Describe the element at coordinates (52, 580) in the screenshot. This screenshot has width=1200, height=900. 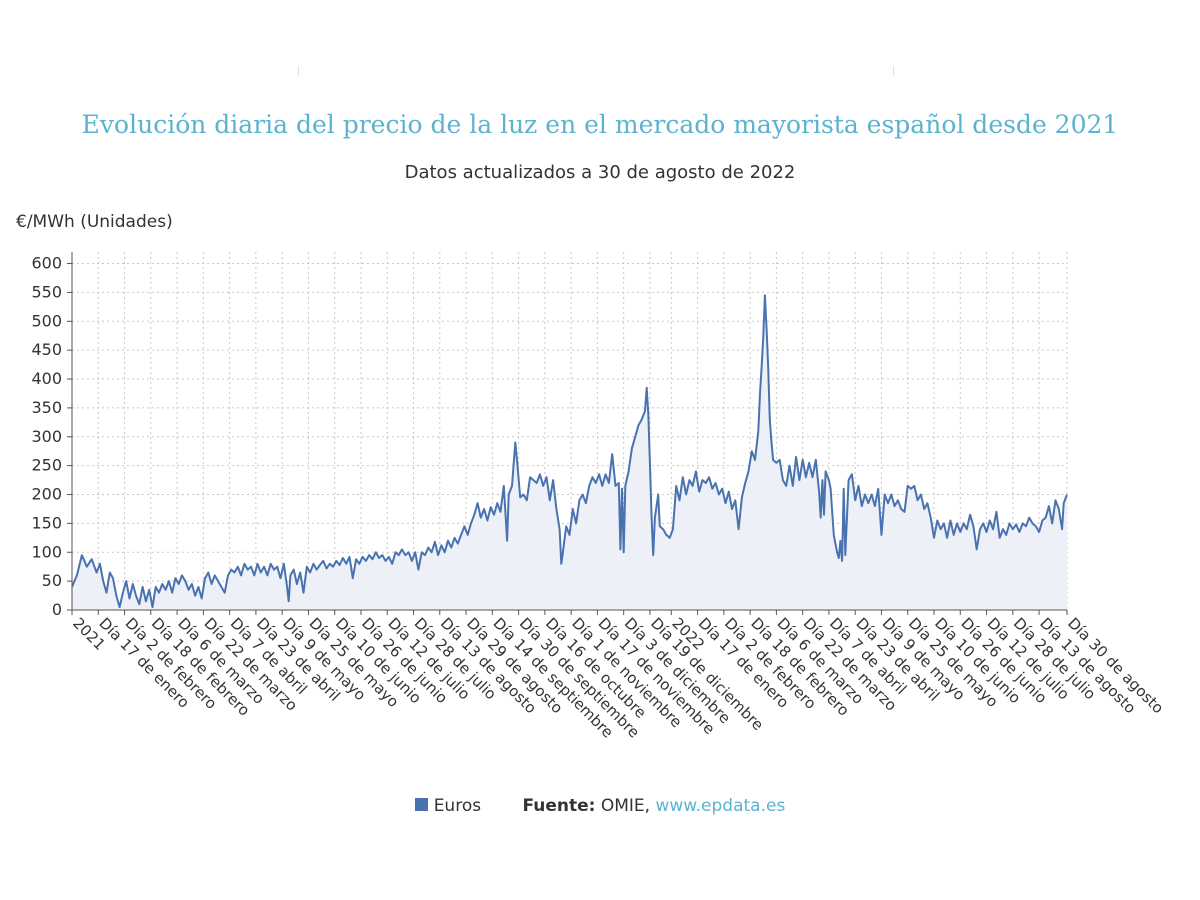
I see `y-tick-label: 50` at that location.